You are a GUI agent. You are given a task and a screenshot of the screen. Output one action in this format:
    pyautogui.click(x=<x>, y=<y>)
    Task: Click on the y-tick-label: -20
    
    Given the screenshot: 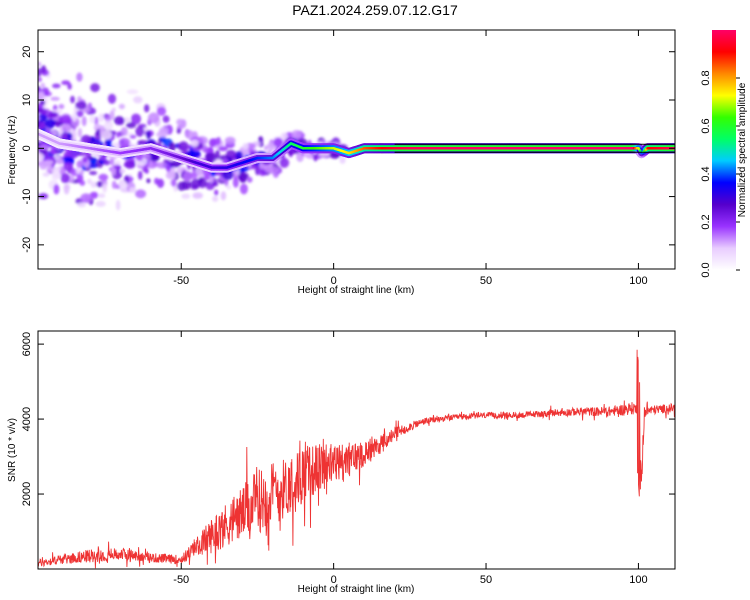 What is the action you would take?
    pyautogui.click(x=27, y=245)
    